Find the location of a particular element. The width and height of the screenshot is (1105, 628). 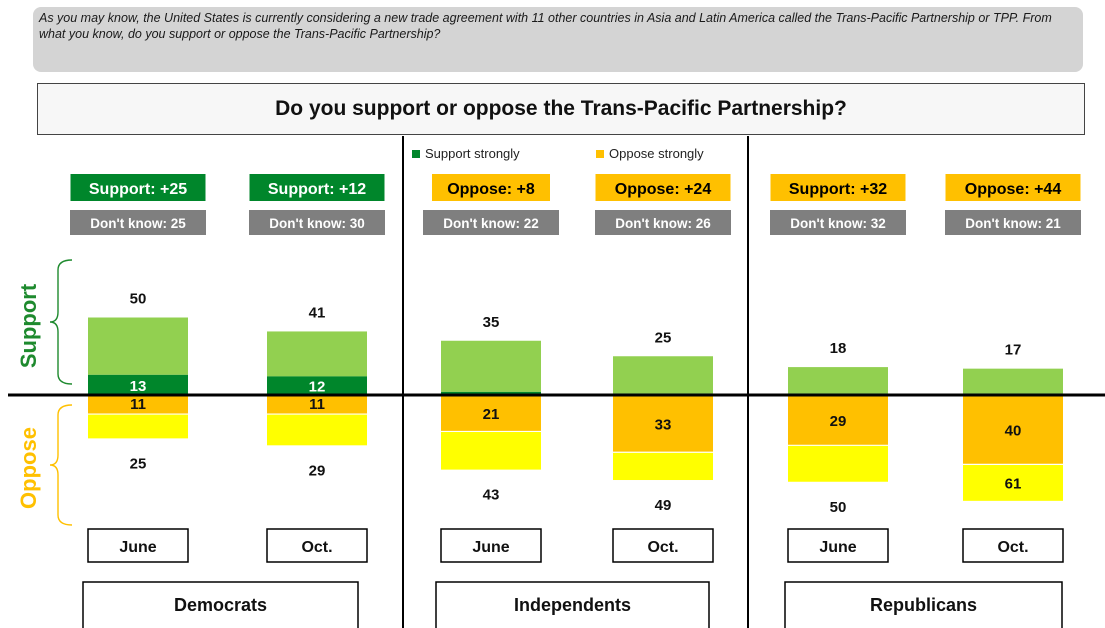

side-labels: Support Oppose is located at coordinates (44, 392).